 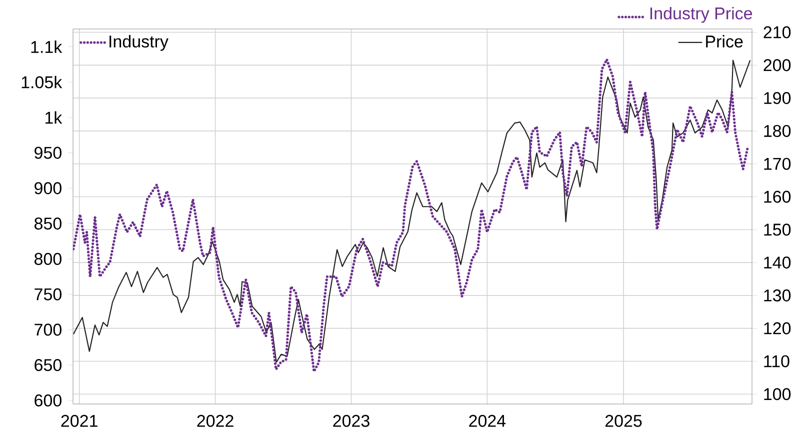 I want to click on y-tick-label: 1k, so click(x=53, y=118).